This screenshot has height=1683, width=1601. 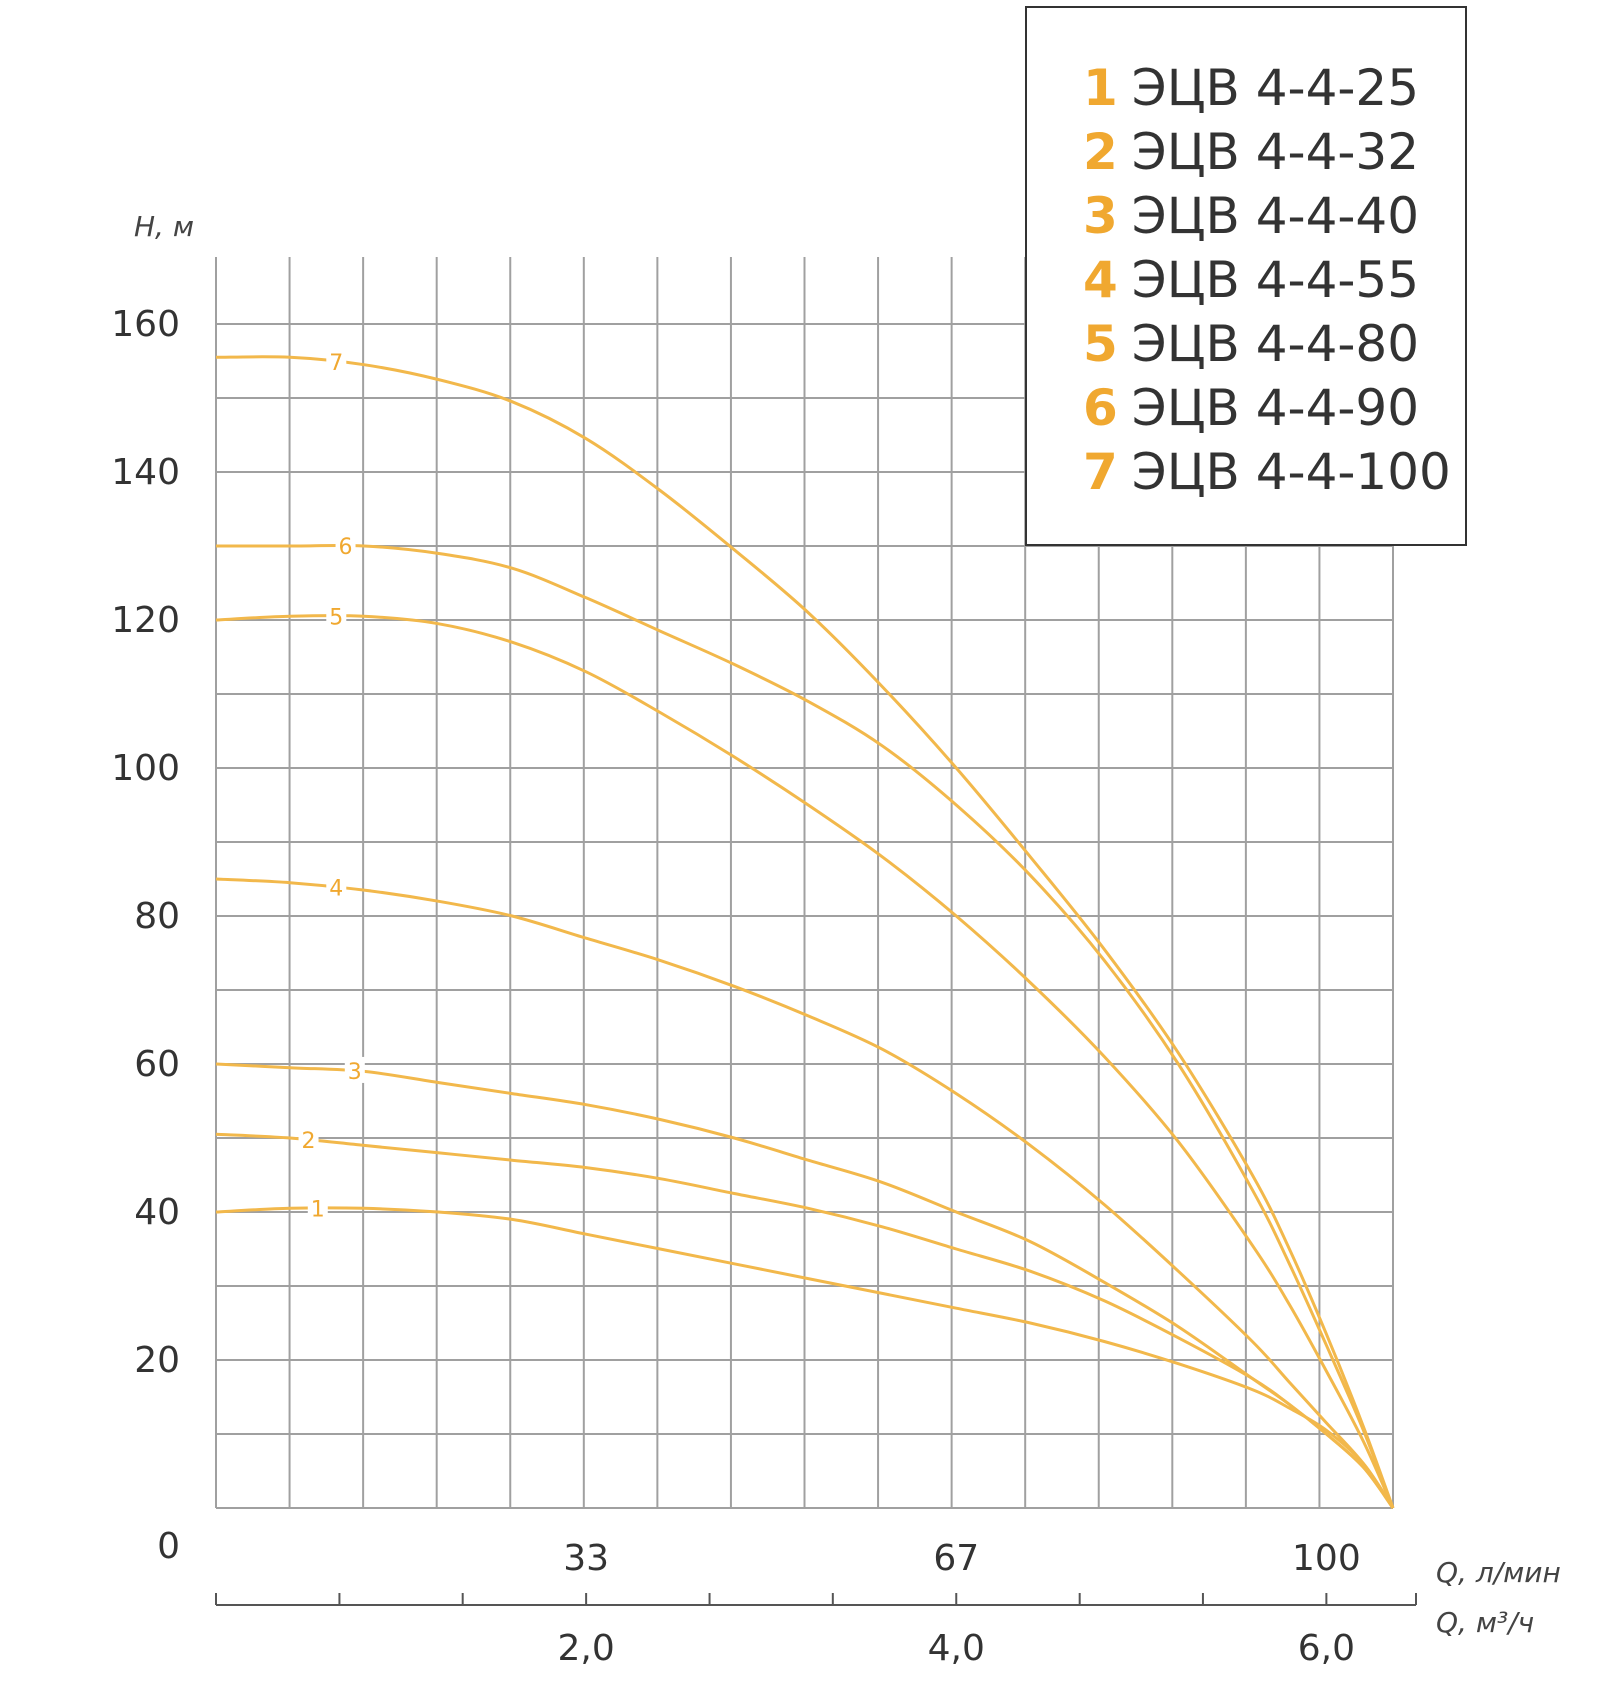 I want to click on legend-item-label: ЭЦВ 4-4-55, so click(x=1275, y=280).